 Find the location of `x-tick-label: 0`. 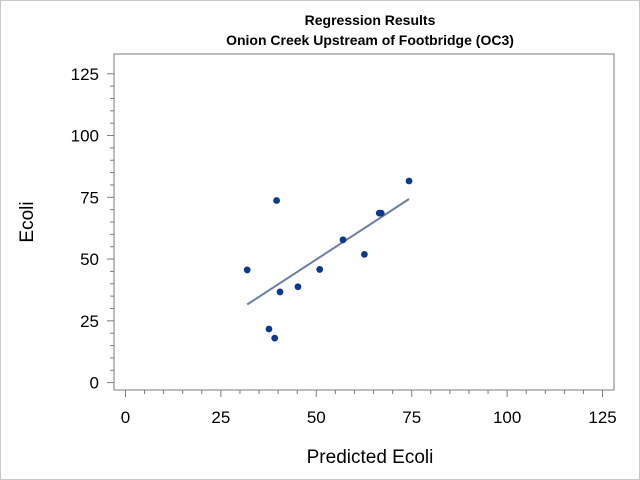

x-tick-label: 0 is located at coordinates (125, 417).